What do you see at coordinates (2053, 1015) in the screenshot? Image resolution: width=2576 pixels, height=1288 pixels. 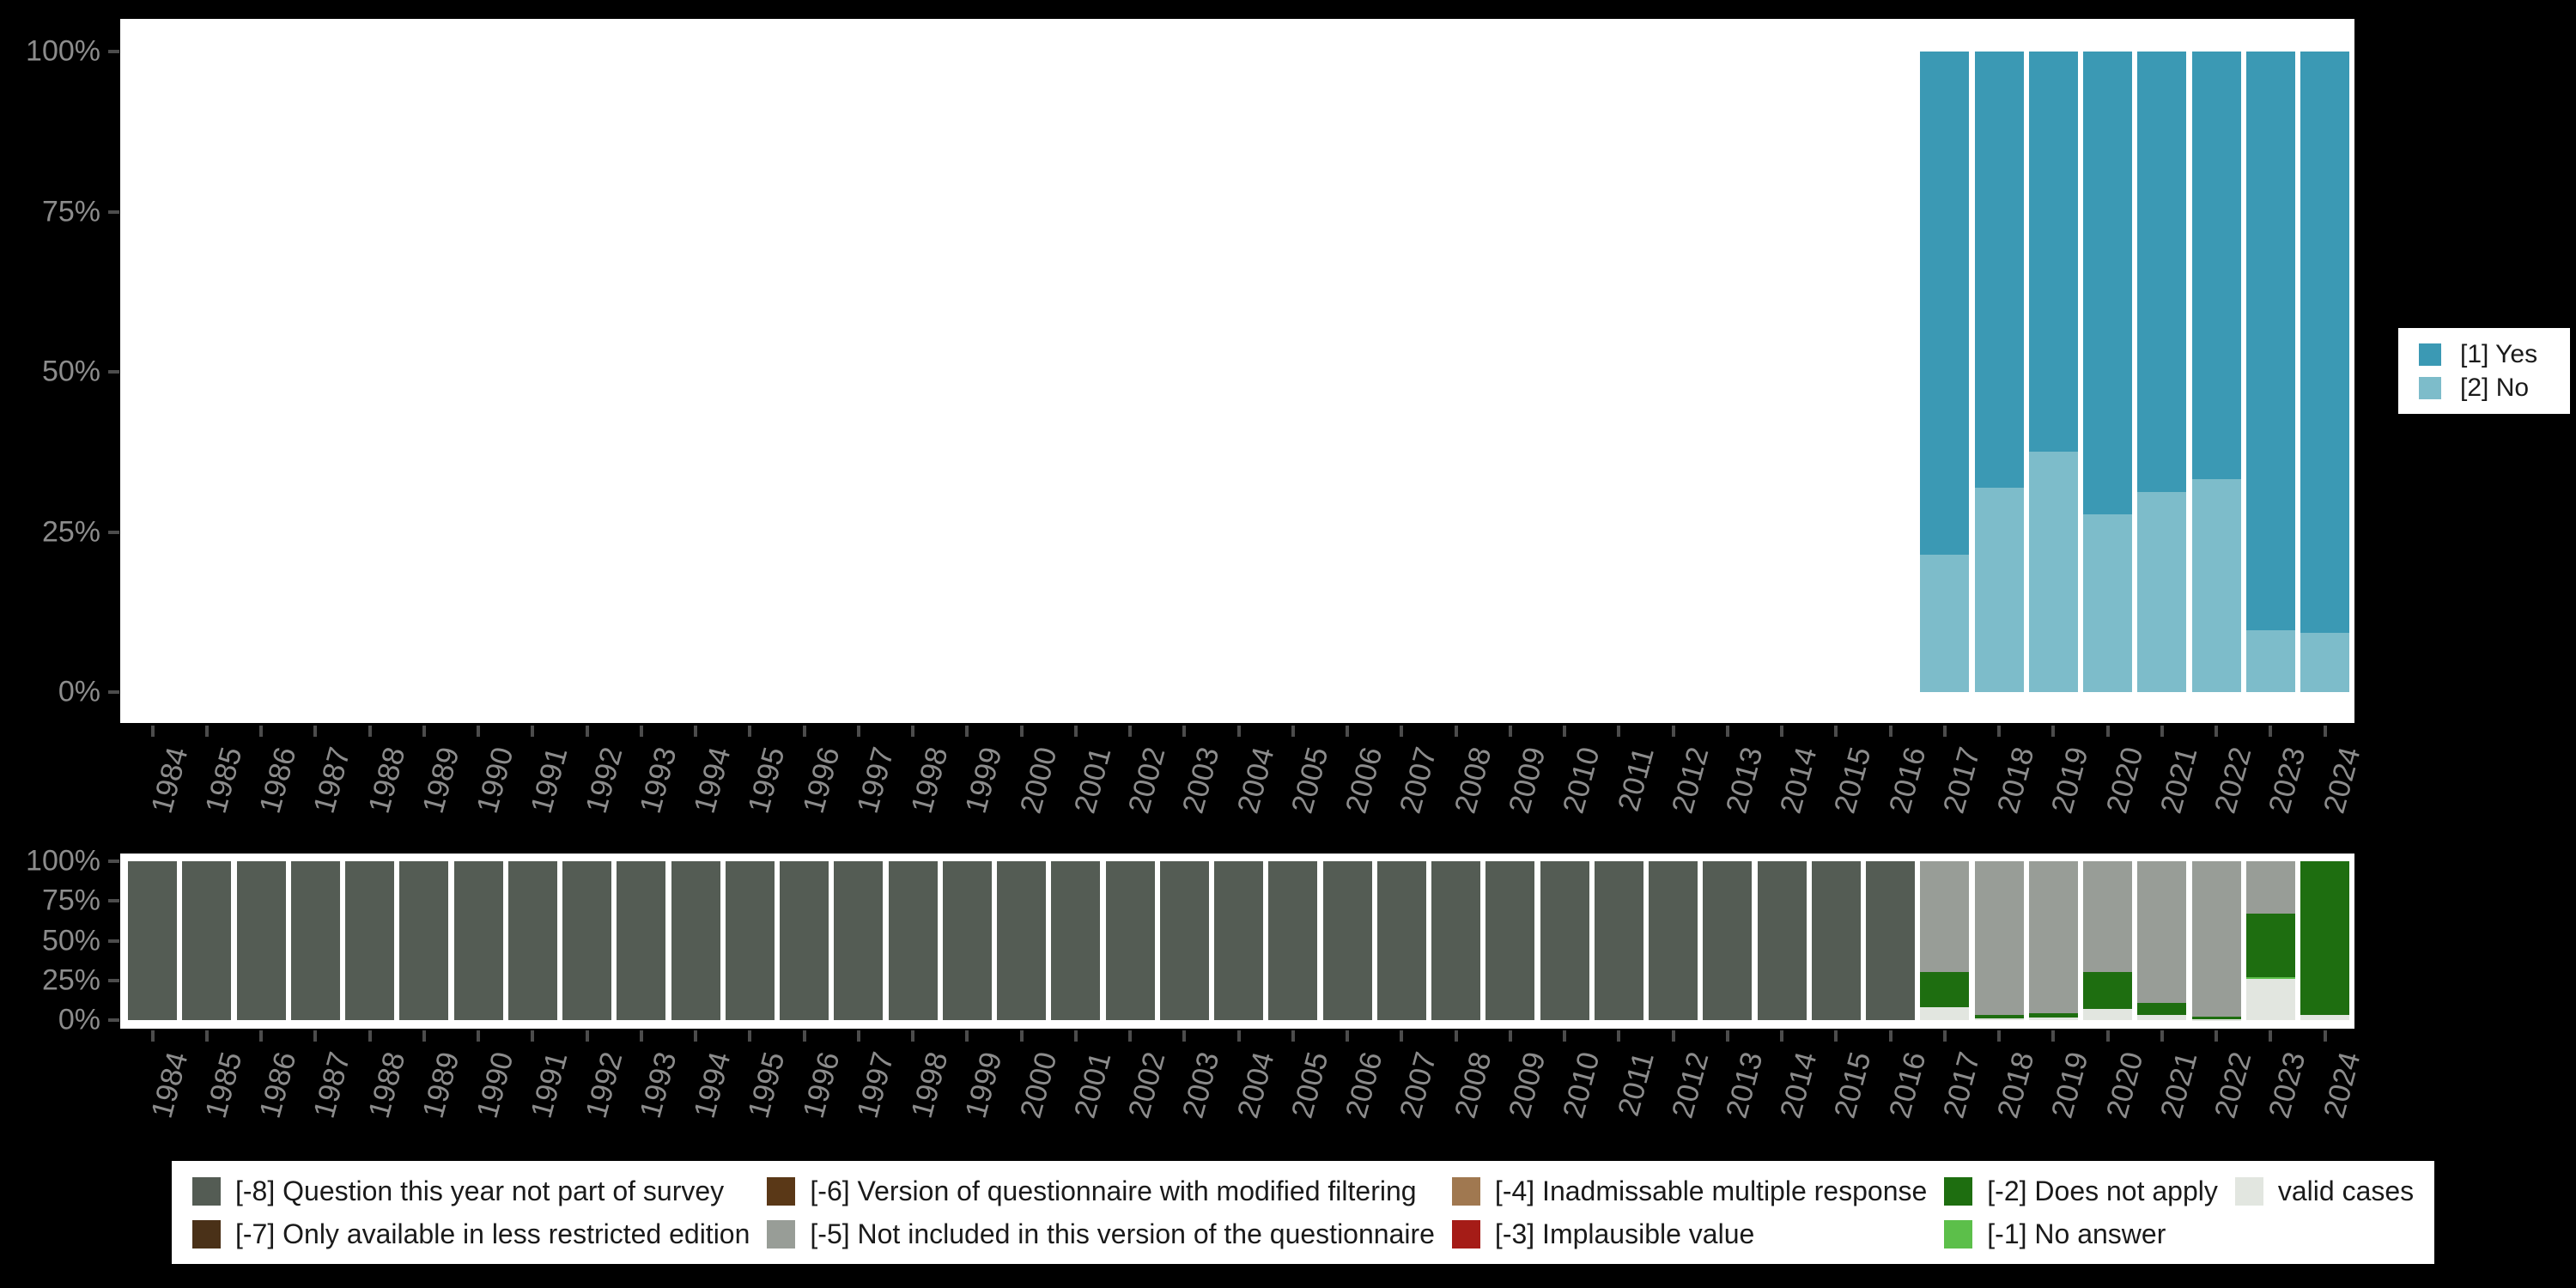 I see `bar-2019-[-2] Does not apply` at bounding box center [2053, 1015].